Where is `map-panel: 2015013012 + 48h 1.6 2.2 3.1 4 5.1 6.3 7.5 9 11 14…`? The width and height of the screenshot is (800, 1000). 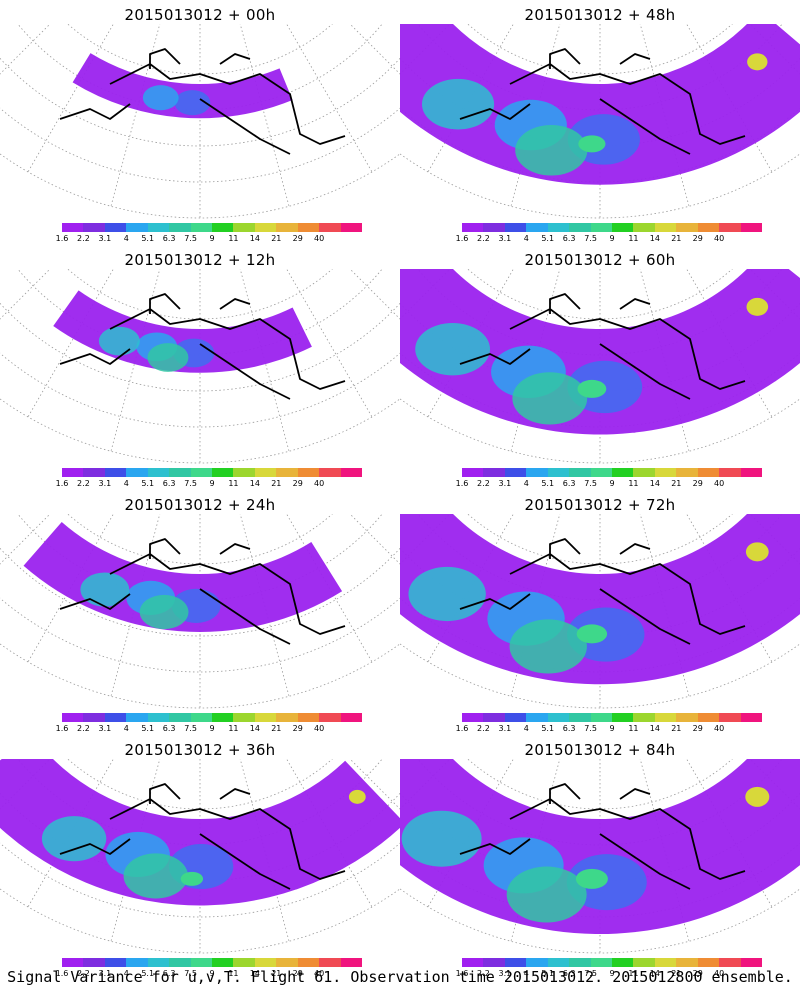 map-panel: 2015013012 + 48h 1.6 2.2 3.1 4 5.1 6.3 7.5 9 11 14… is located at coordinates (600, 122).